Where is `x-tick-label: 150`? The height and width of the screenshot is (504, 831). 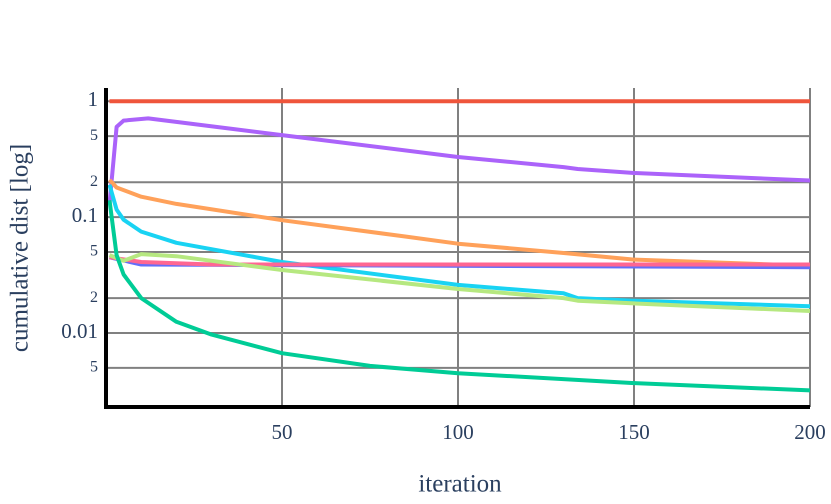
x-tick-label: 150 is located at coordinates (634, 432).